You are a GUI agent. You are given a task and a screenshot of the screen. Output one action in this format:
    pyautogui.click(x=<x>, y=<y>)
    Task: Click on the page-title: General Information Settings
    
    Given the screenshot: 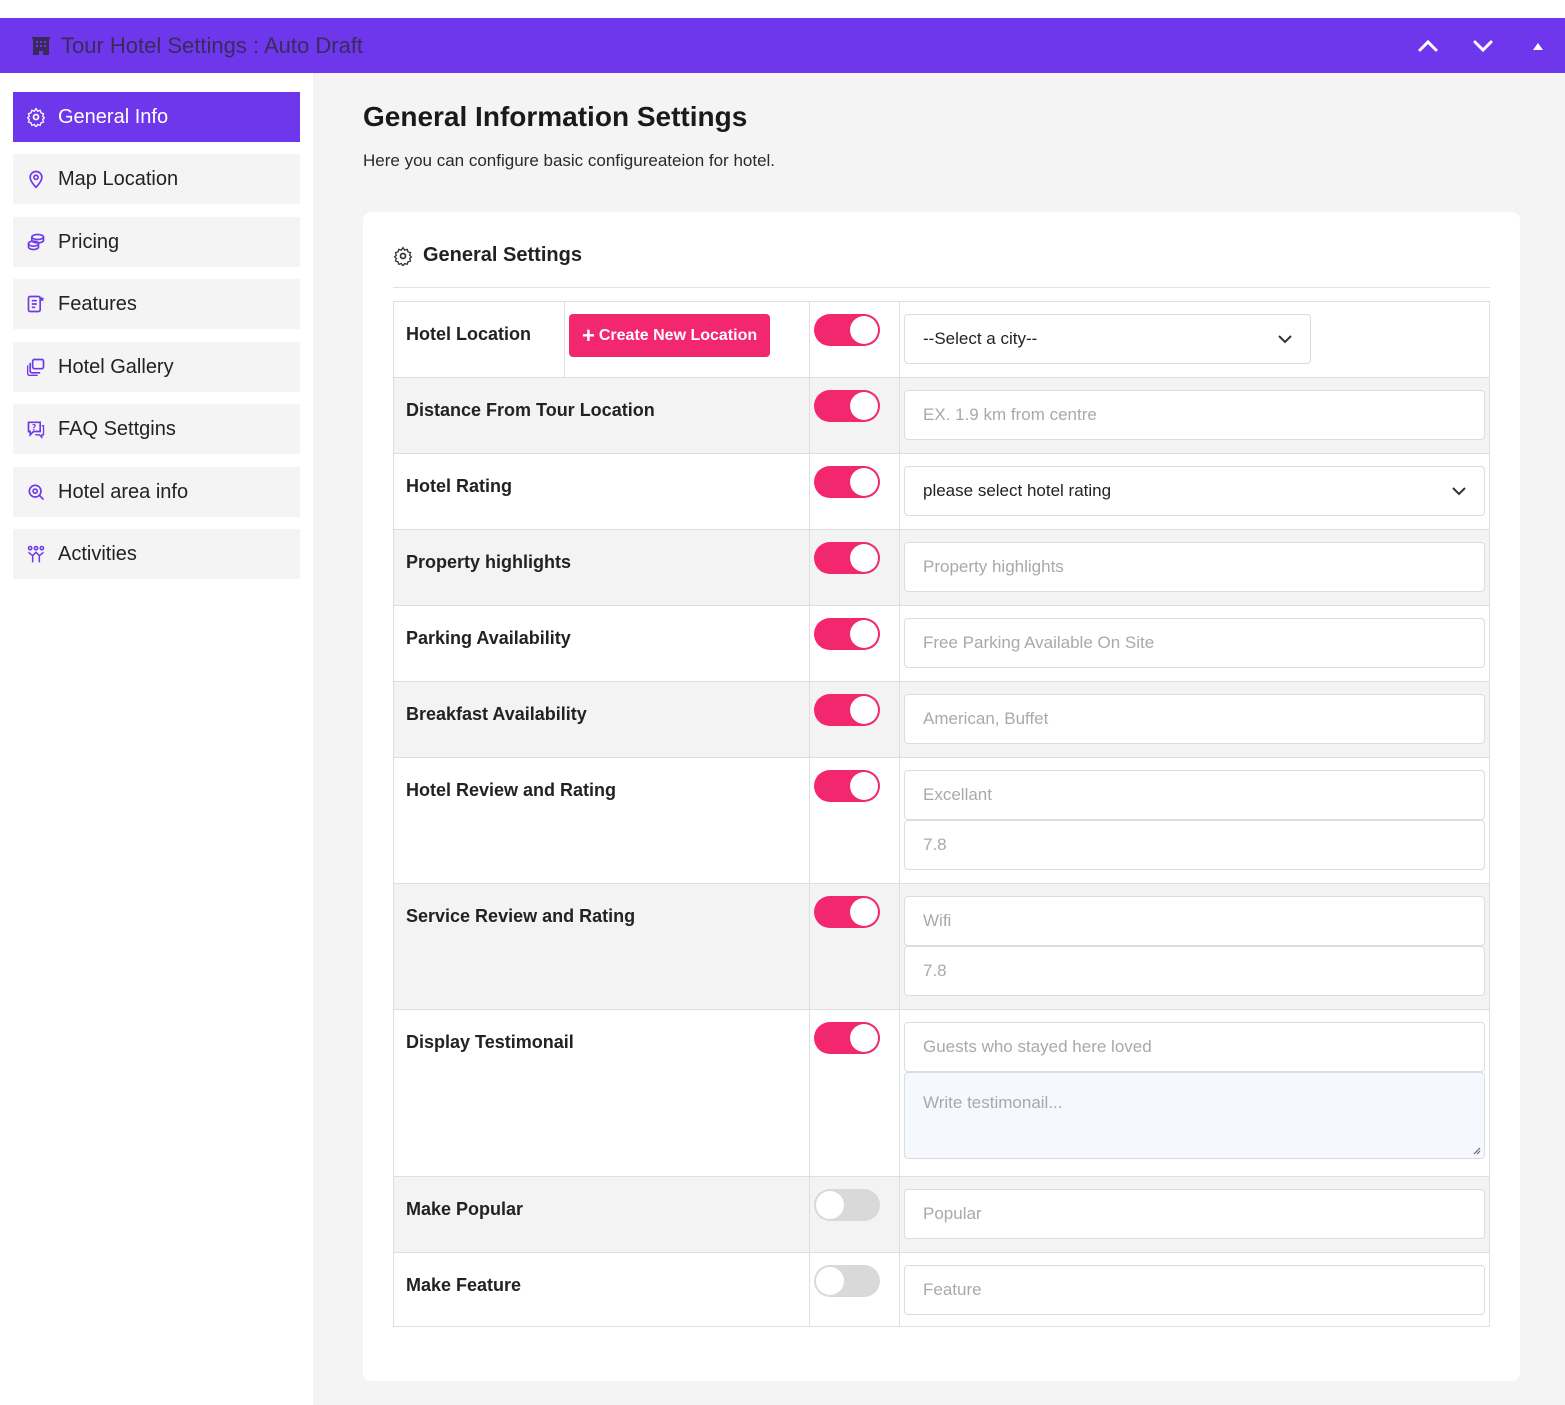 What is the action you would take?
    pyautogui.click(x=555, y=116)
    